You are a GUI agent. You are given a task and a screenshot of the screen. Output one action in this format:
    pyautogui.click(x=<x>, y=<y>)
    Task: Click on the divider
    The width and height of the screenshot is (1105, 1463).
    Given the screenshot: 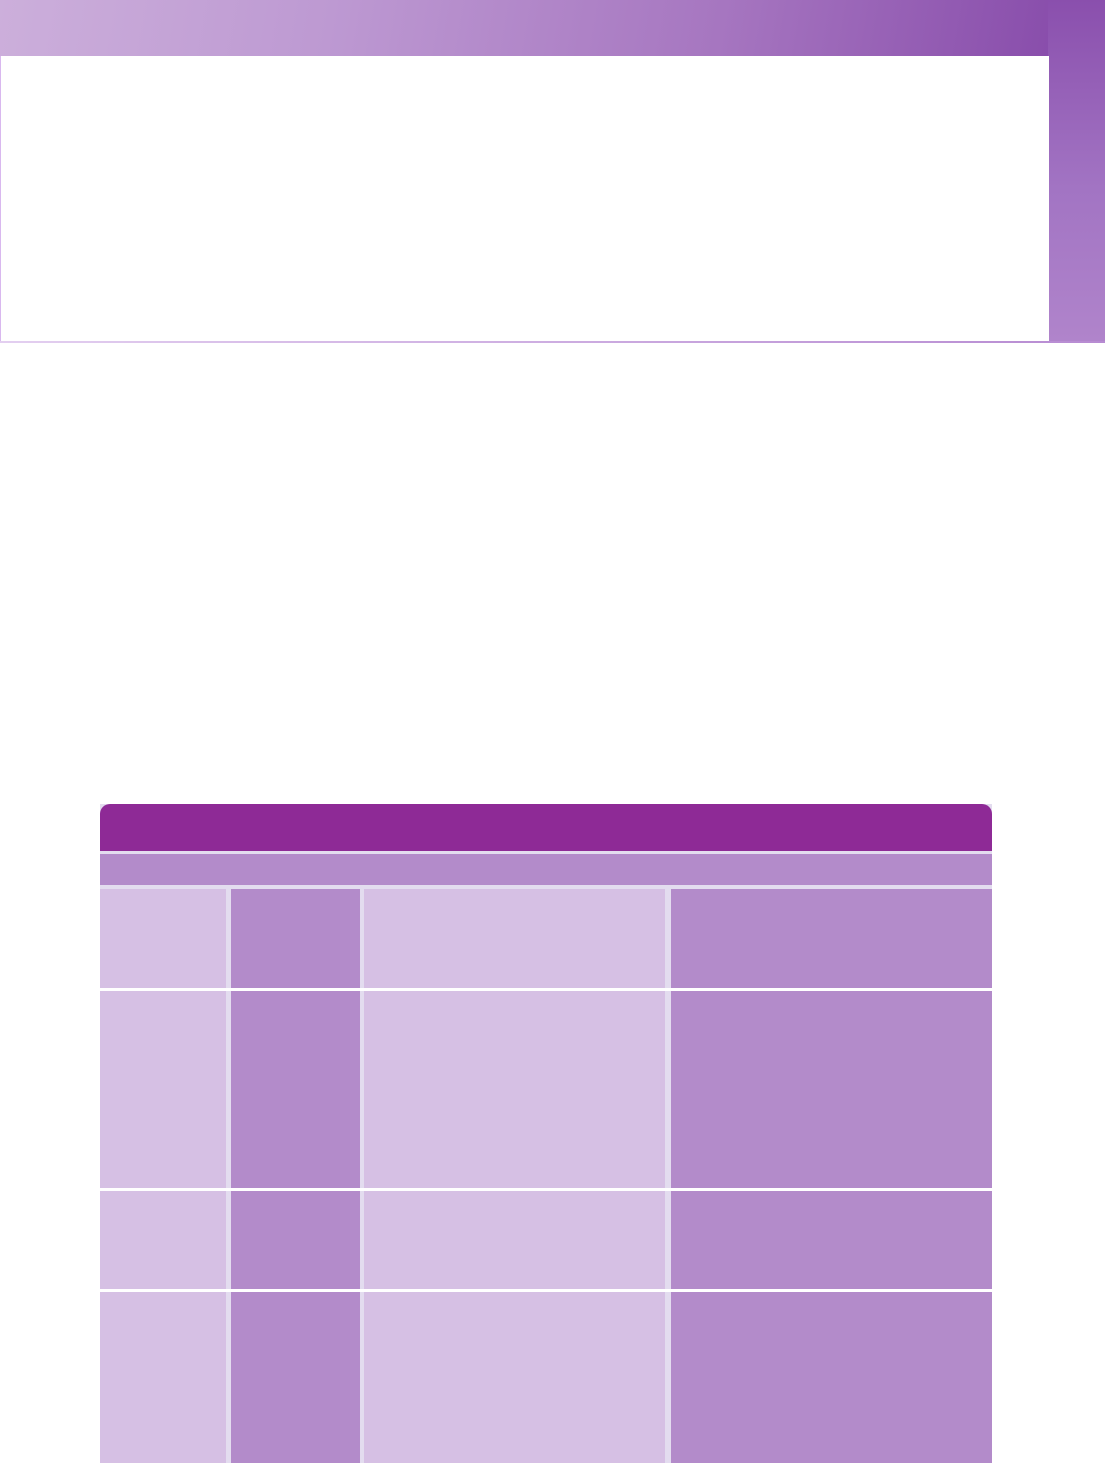 What is the action you would take?
    pyautogui.click(x=552, y=342)
    